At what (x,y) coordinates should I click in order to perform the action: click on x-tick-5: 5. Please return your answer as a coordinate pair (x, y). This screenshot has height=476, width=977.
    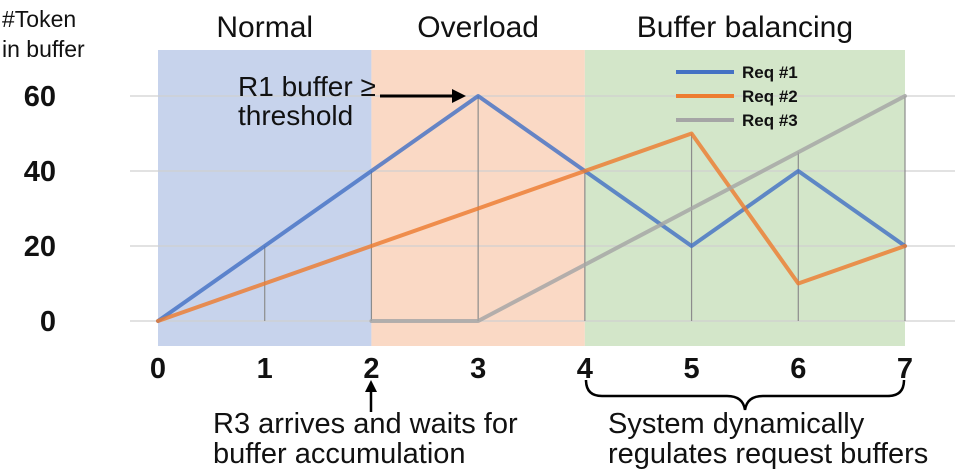
    Looking at the image, I should click on (692, 369).